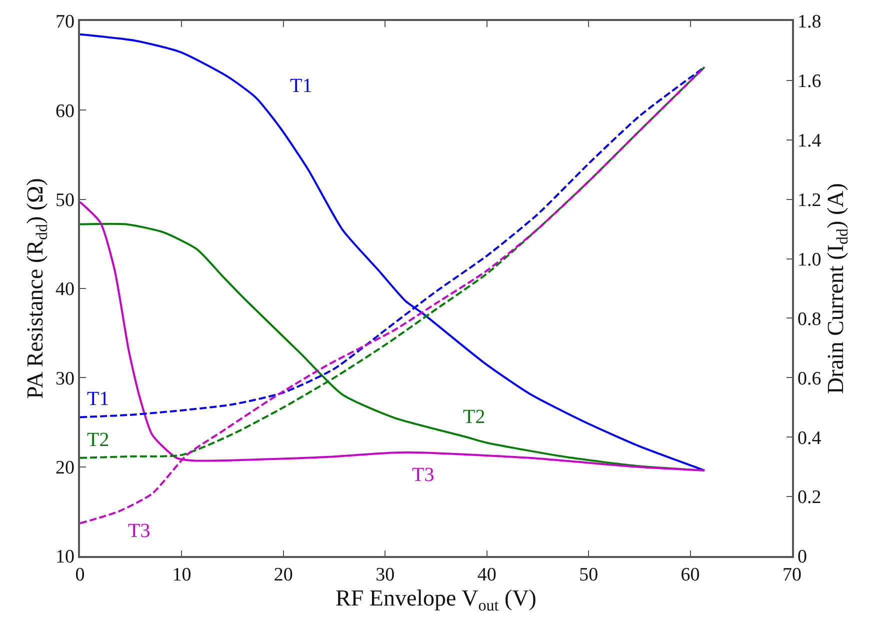 The height and width of the screenshot is (618, 877). I want to click on y2-tick-label: 0.6, so click(810, 379).